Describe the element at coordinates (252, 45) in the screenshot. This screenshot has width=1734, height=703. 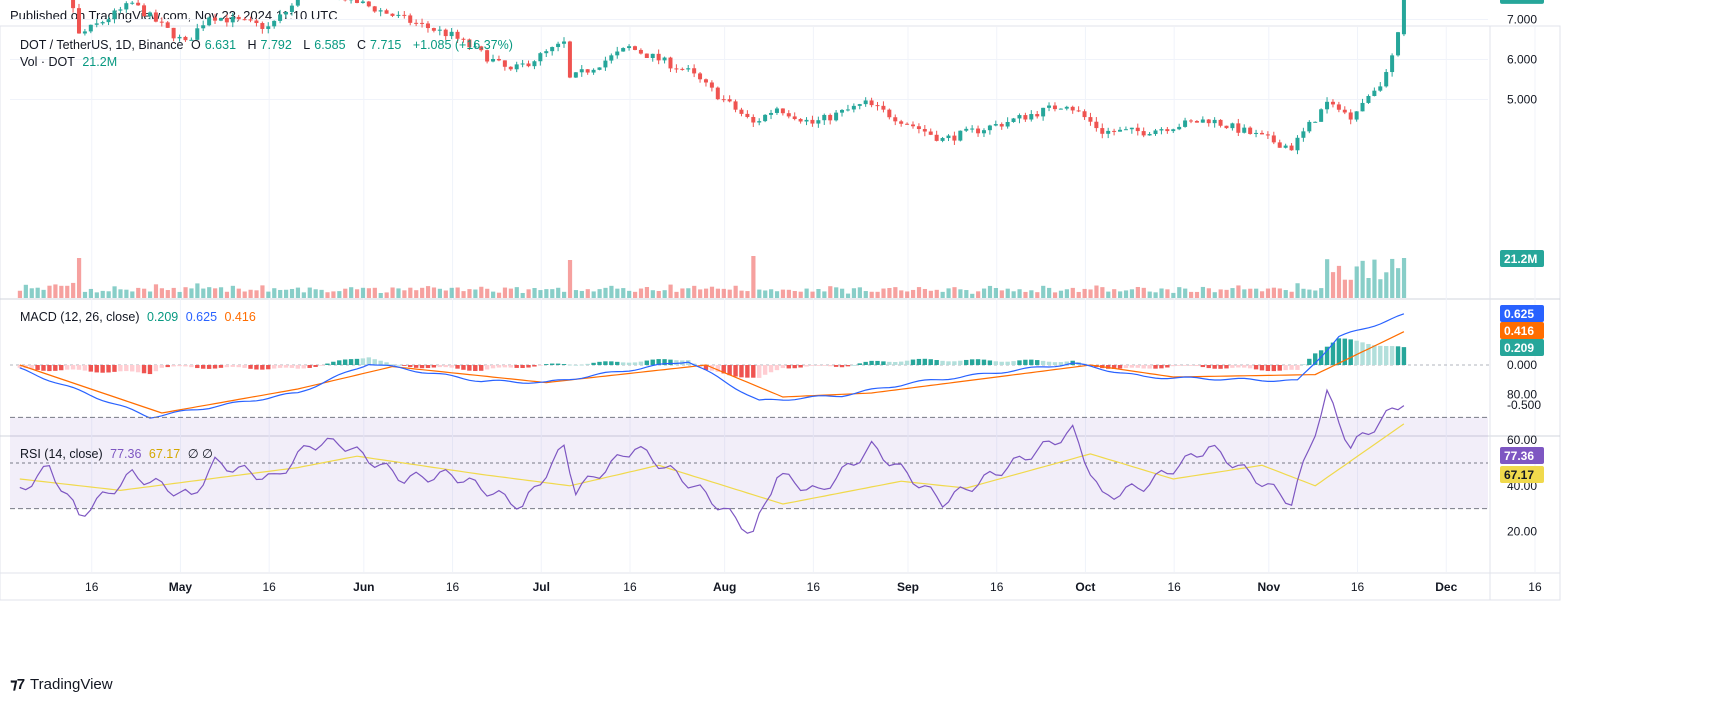
I see `high-label: H` at that location.